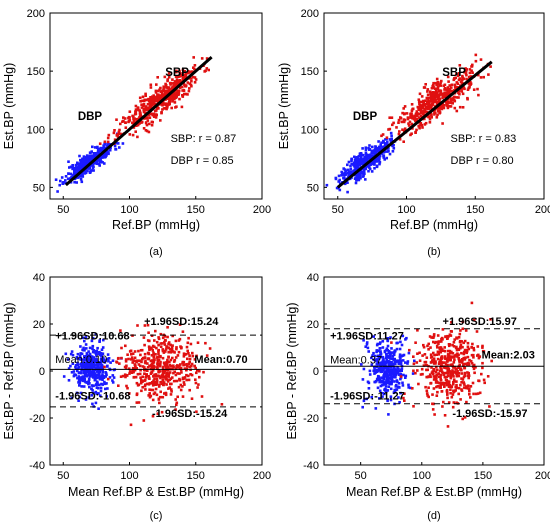  Describe the element at coordinates (422, 476) in the screenshot. I see `x-tick-label: 100` at that location.